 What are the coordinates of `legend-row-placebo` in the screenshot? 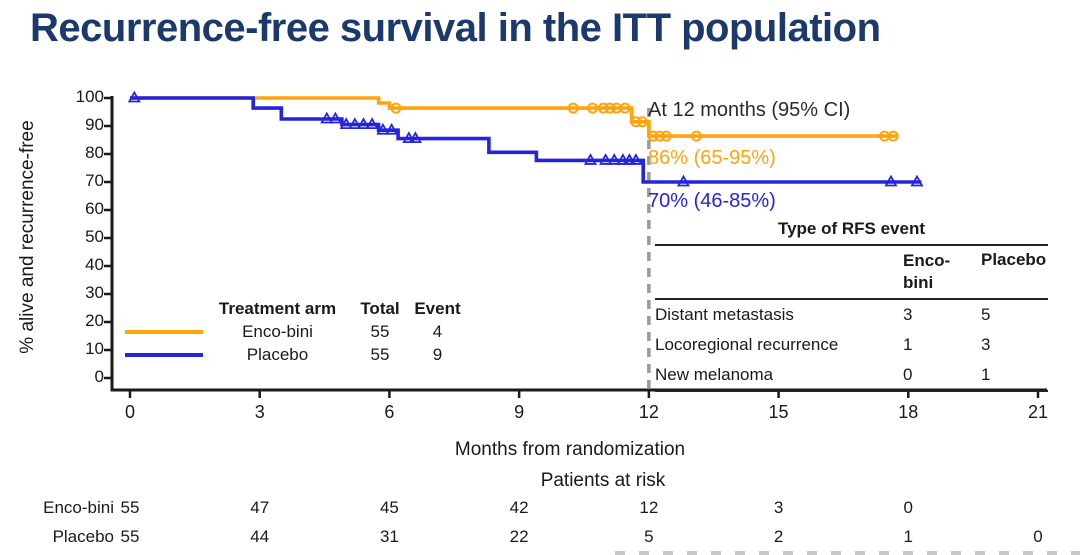 It's located at (165, 354).